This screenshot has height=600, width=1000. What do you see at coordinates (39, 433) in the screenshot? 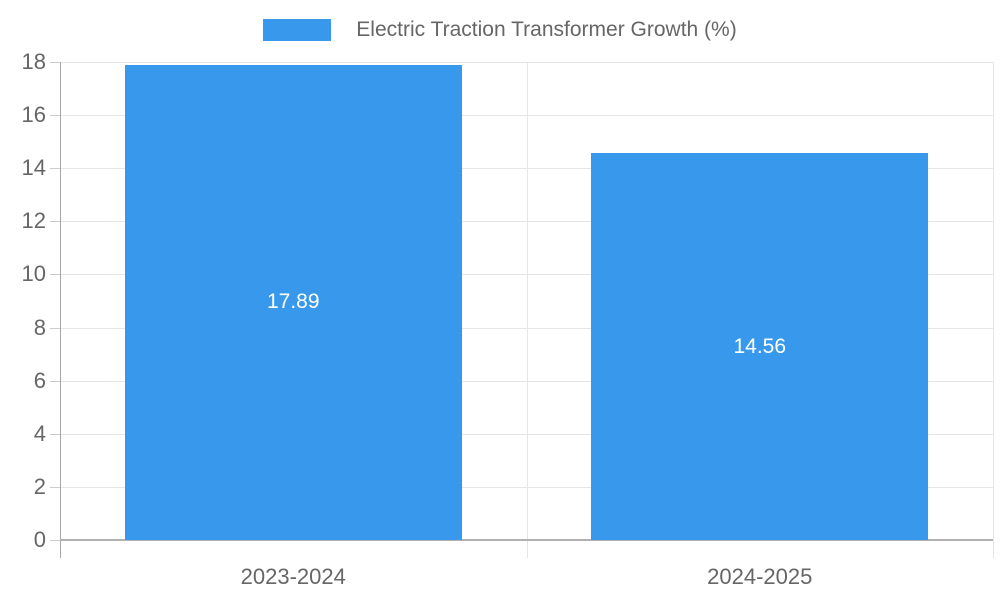
I see `y-tick-label: 4` at bounding box center [39, 433].